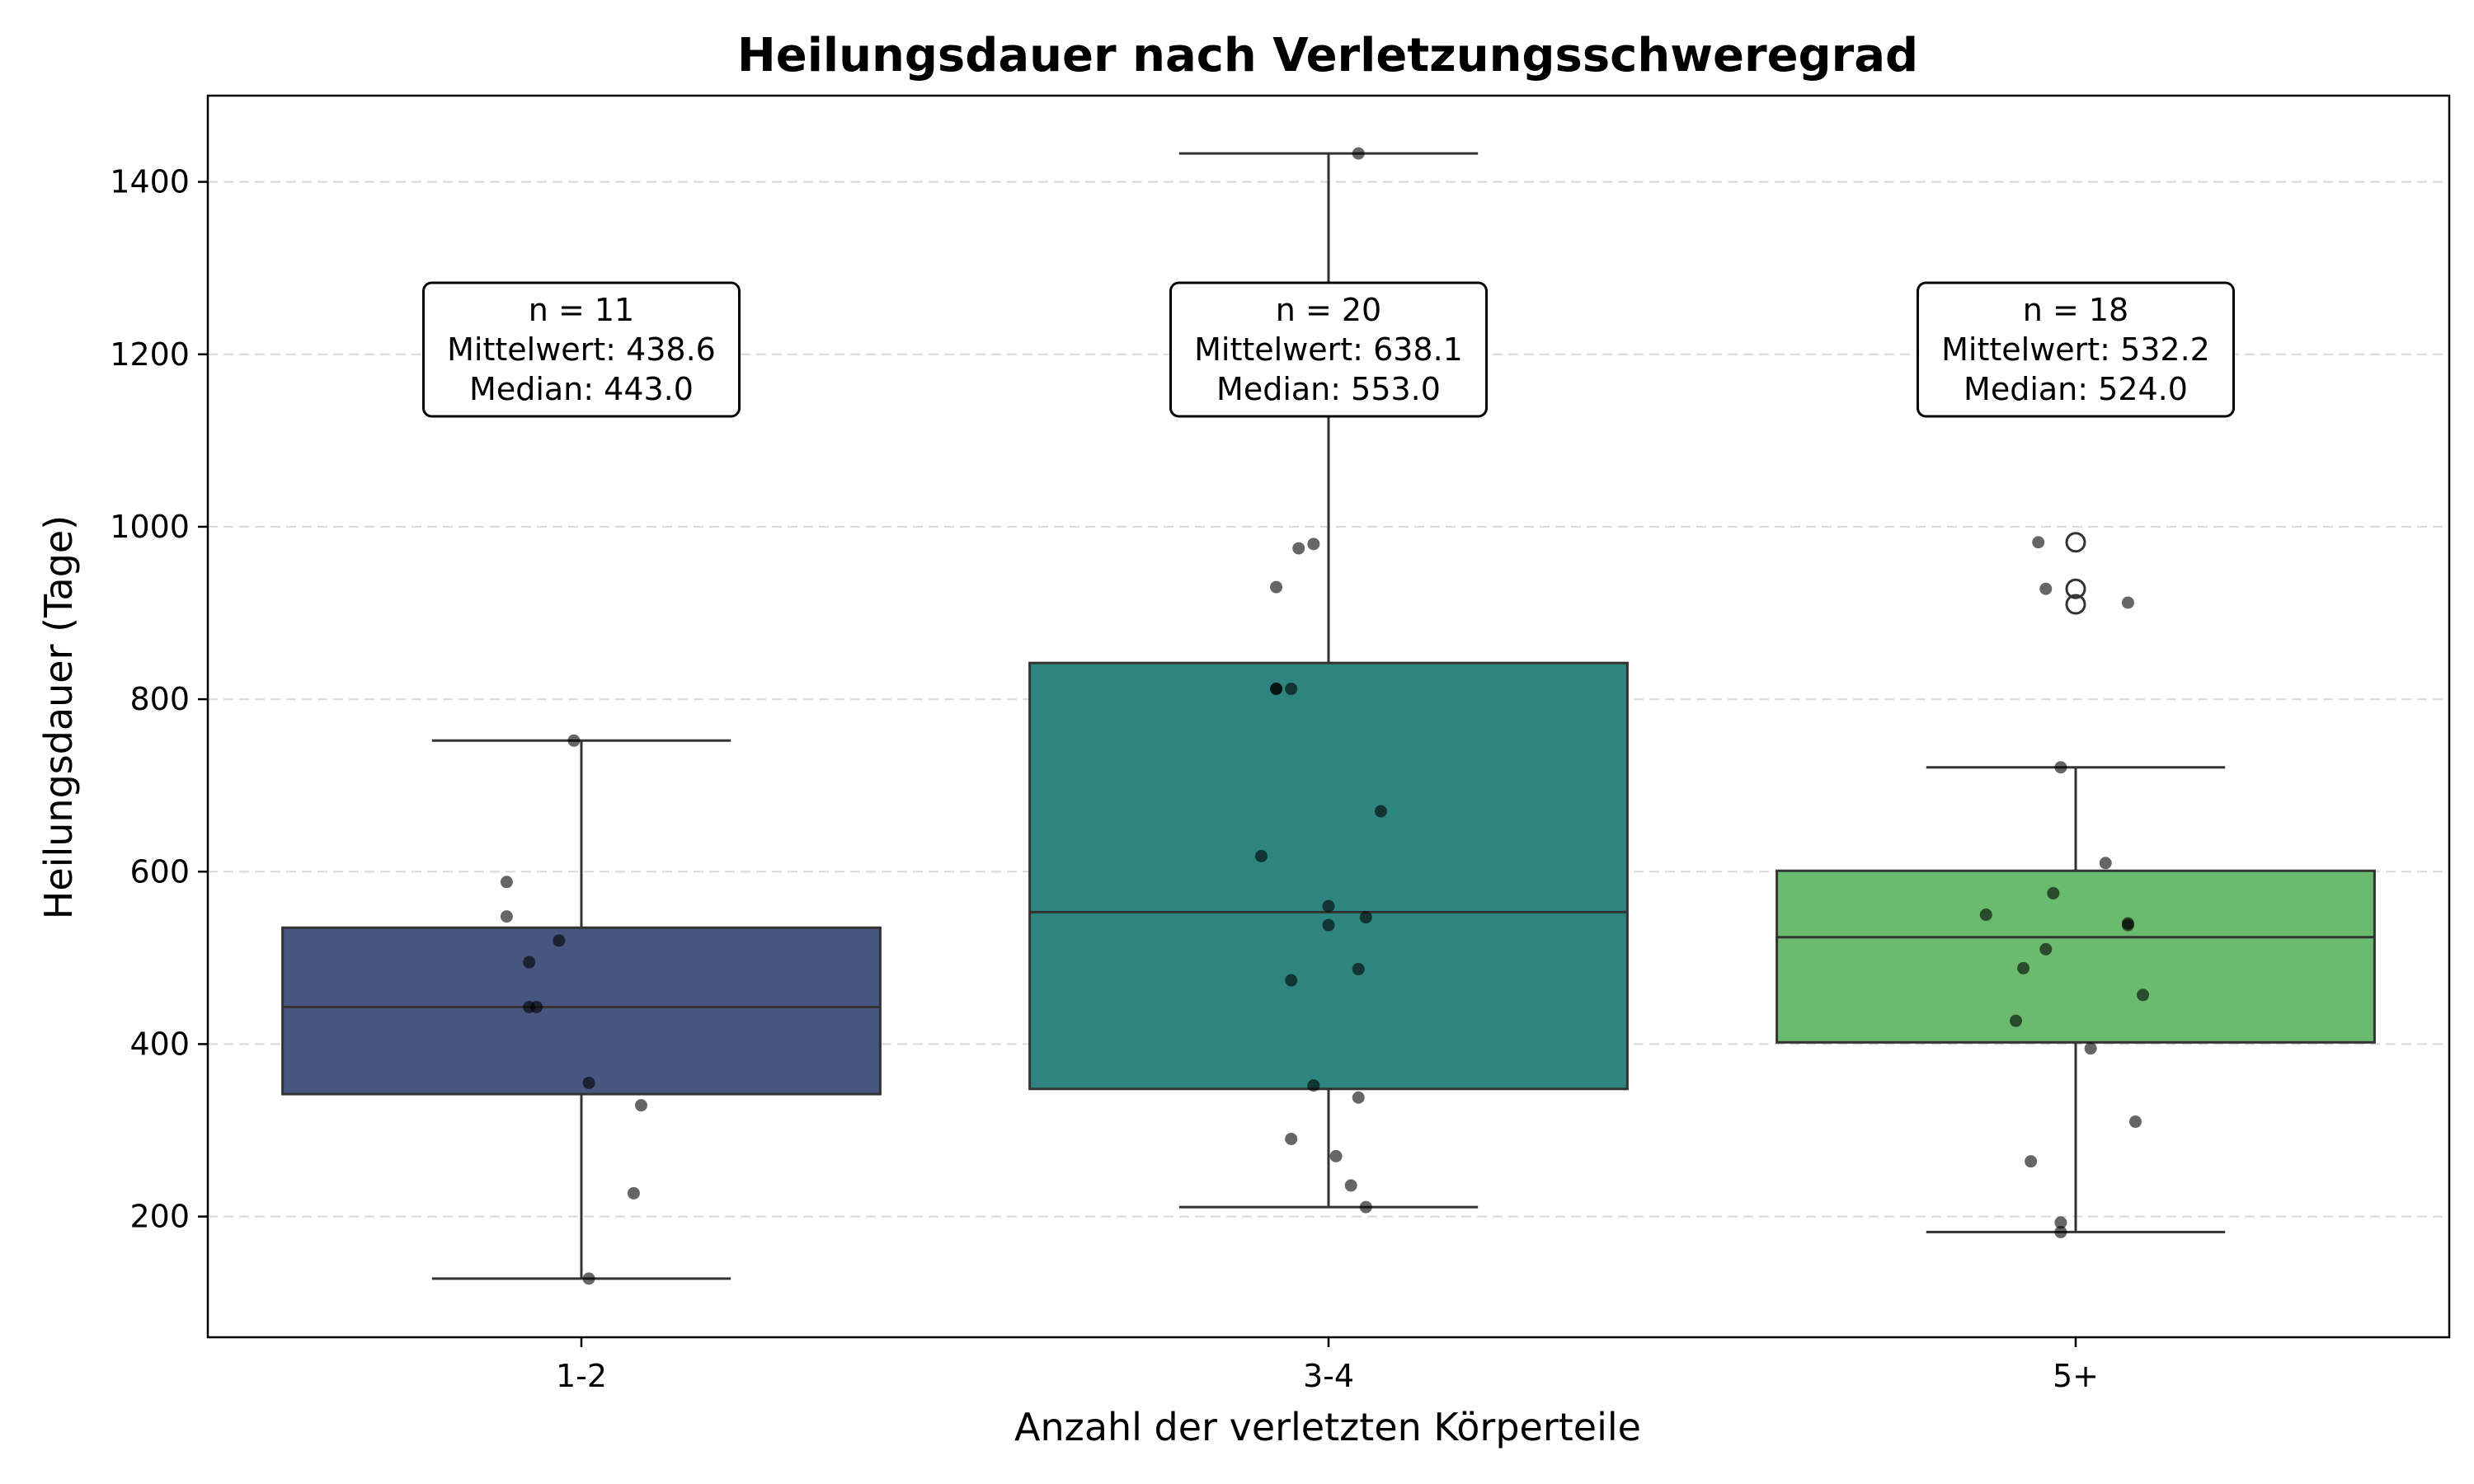 The height and width of the screenshot is (1484, 2474). I want to click on stats-mean-label: Mittelwert: 638.1, so click(1328, 349).